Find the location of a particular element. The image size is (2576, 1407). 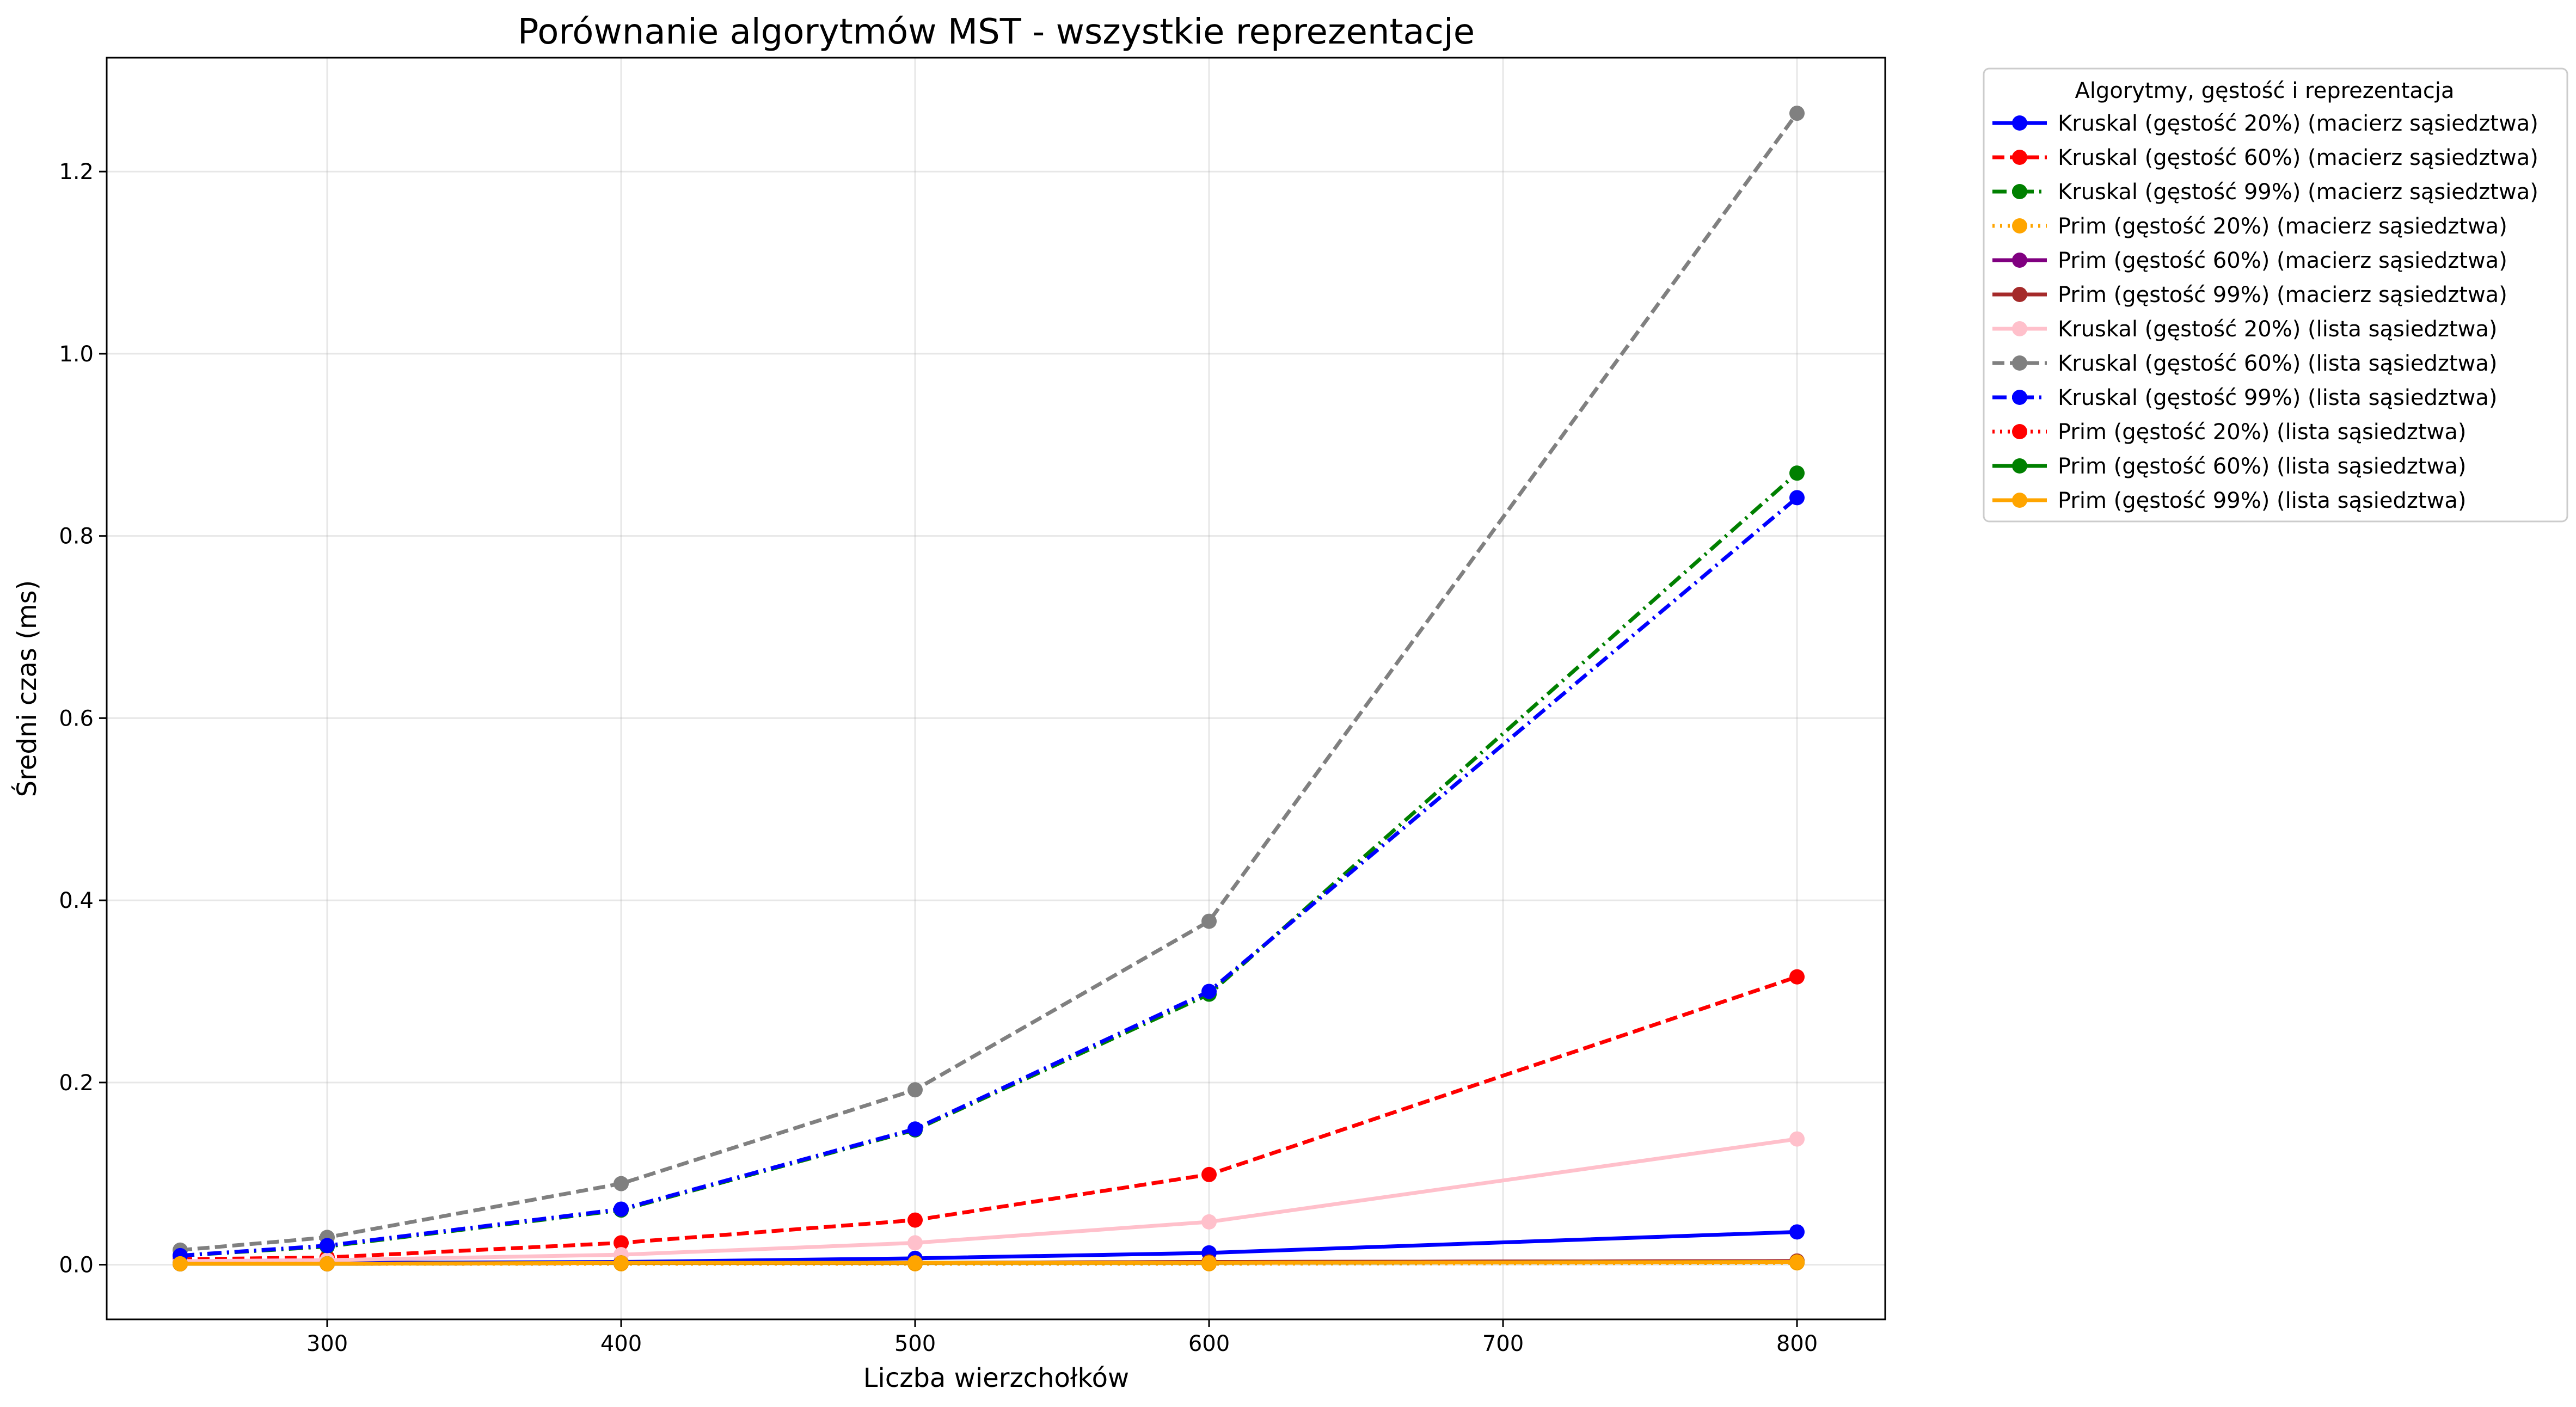

legend-item: Kruskal (gęstość 20%) (lista sąsiedztwa) is located at coordinates (2244, 329).